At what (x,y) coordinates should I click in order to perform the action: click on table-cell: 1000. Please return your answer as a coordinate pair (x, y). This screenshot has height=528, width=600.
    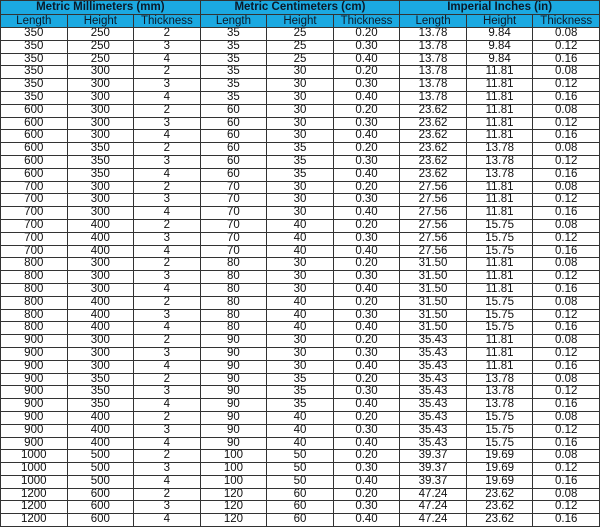
    Looking at the image, I should click on (34, 456).